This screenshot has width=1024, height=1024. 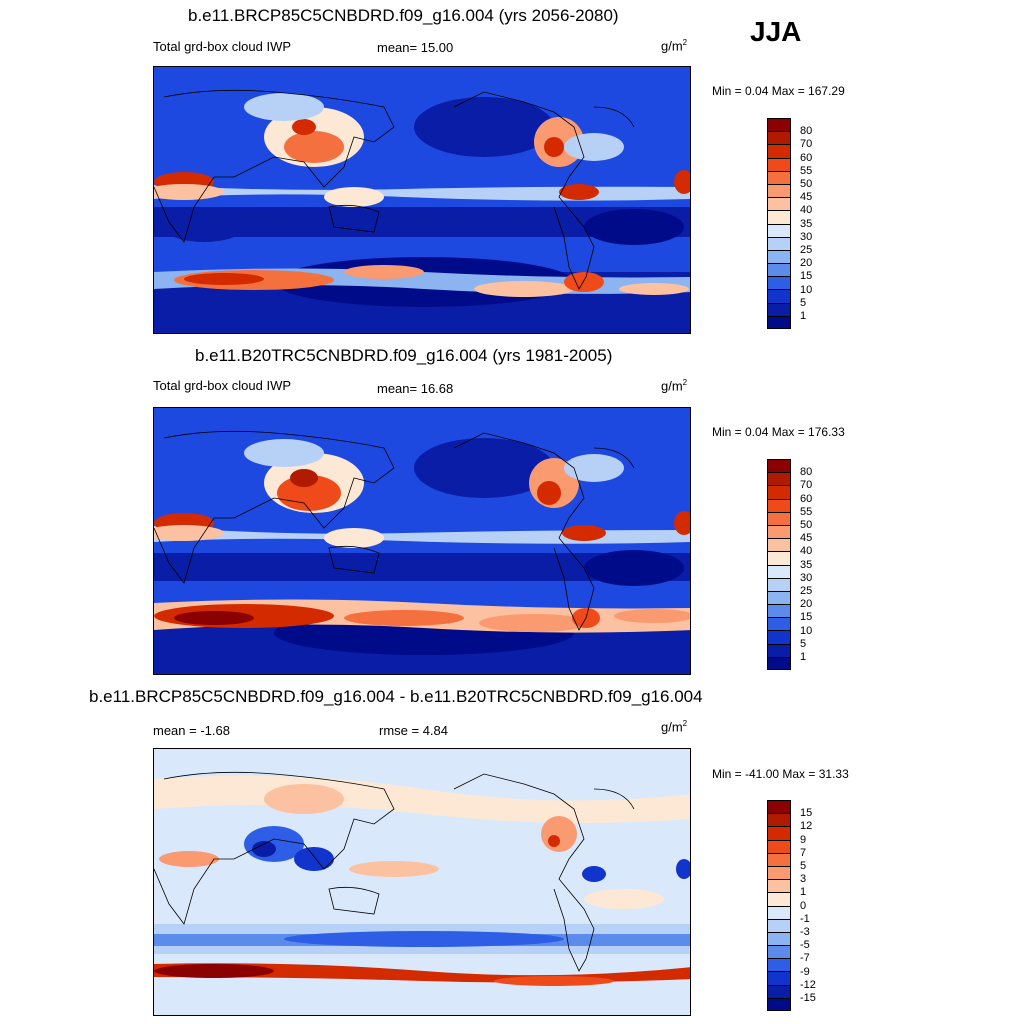 I want to click on colorbar-tick-label: 9, so click(x=803, y=839).